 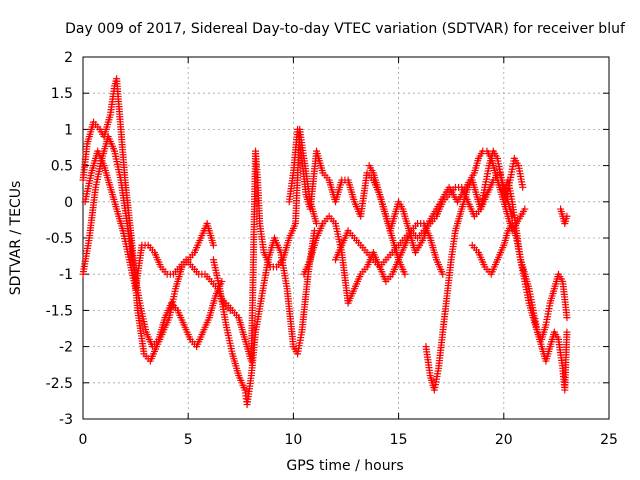 What do you see at coordinates (59, 311) in the screenshot?
I see `y-tick-label: -1.5` at bounding box center [59, 311].